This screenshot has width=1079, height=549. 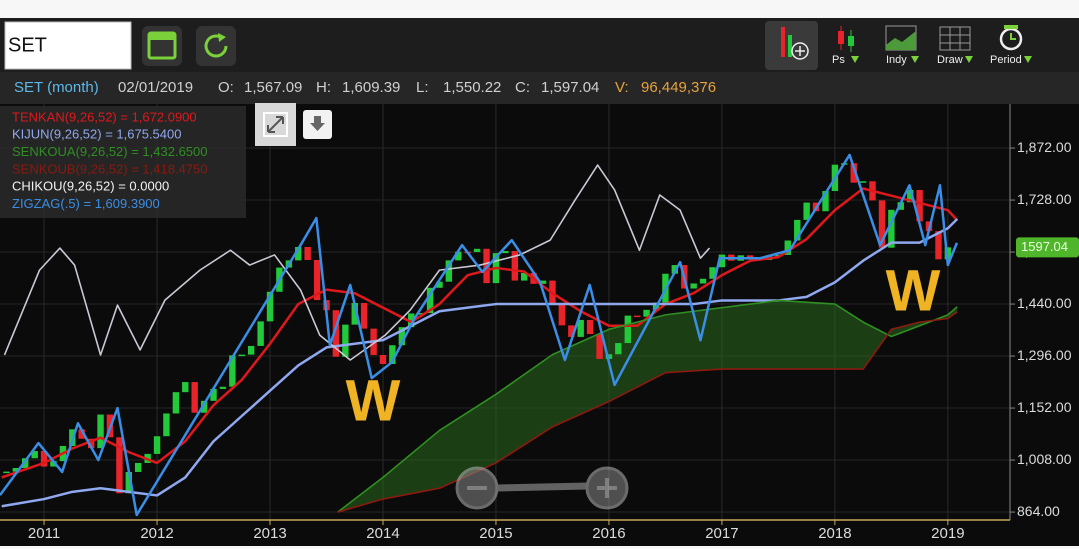 I want to click on x-tick-label: 2014, so click(x=382, y=533).